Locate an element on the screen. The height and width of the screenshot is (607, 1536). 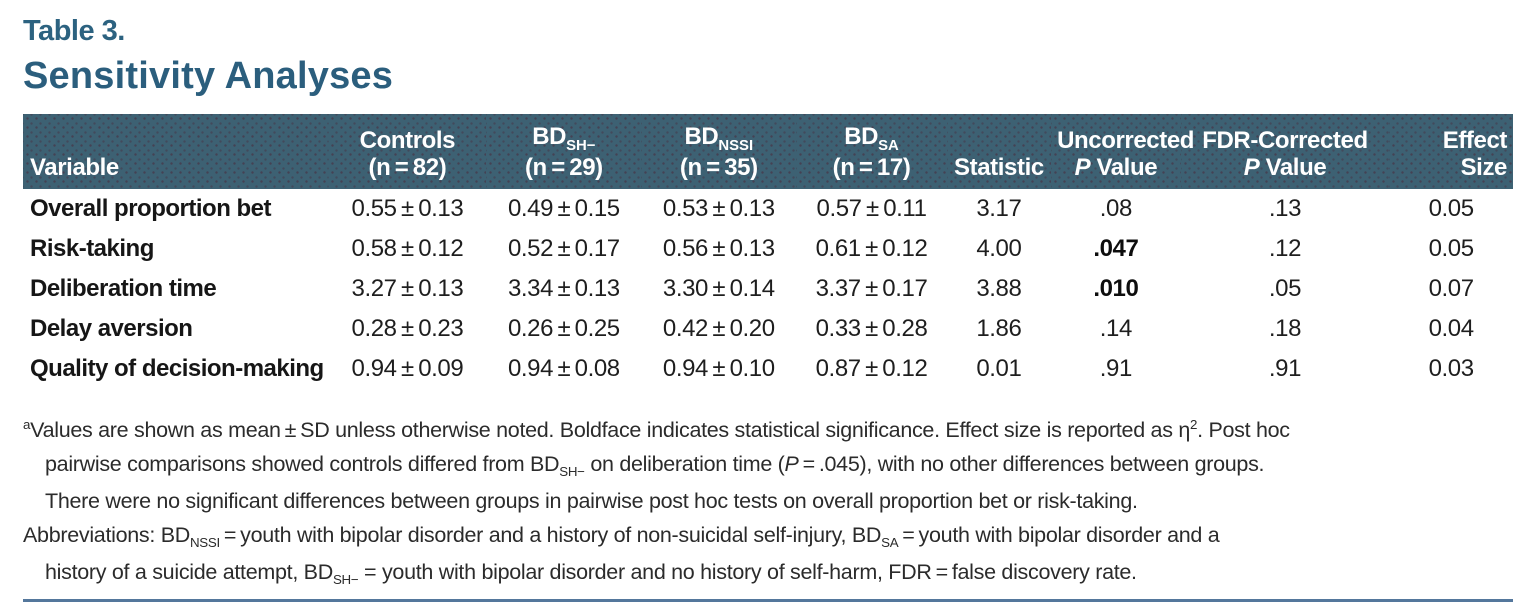
cell-bd-nssi: 0.56 ± 0.13 is located at coordinates (718, 249).